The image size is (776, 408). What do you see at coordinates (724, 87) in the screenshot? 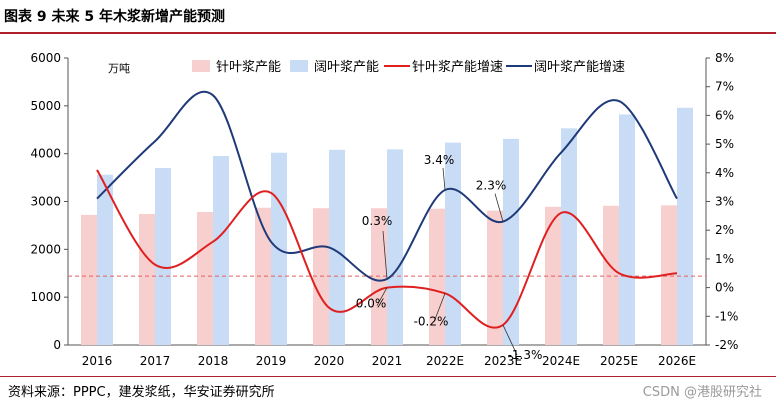
I see `right-tick-label: 7%` at bounding box center [724, 87].